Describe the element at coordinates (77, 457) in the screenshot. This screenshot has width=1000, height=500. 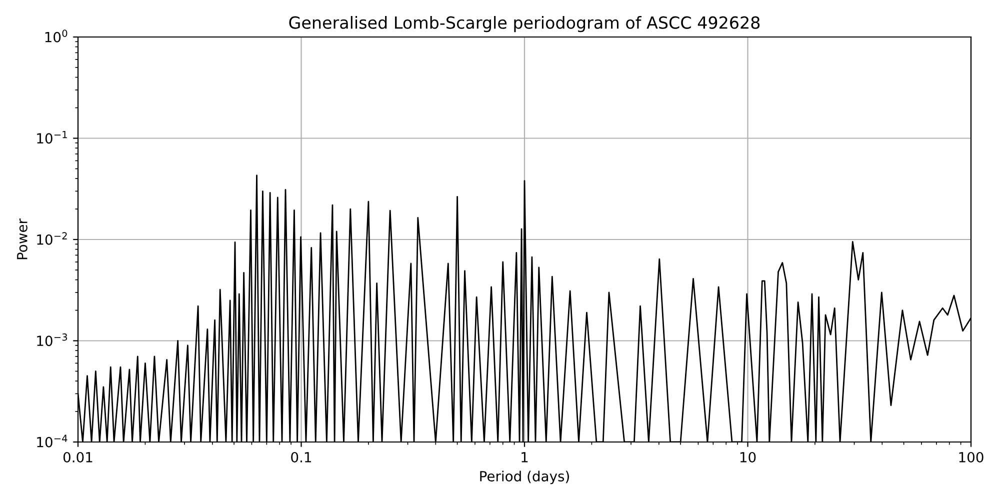
I see `x-tick-label: 0.01` at that location.